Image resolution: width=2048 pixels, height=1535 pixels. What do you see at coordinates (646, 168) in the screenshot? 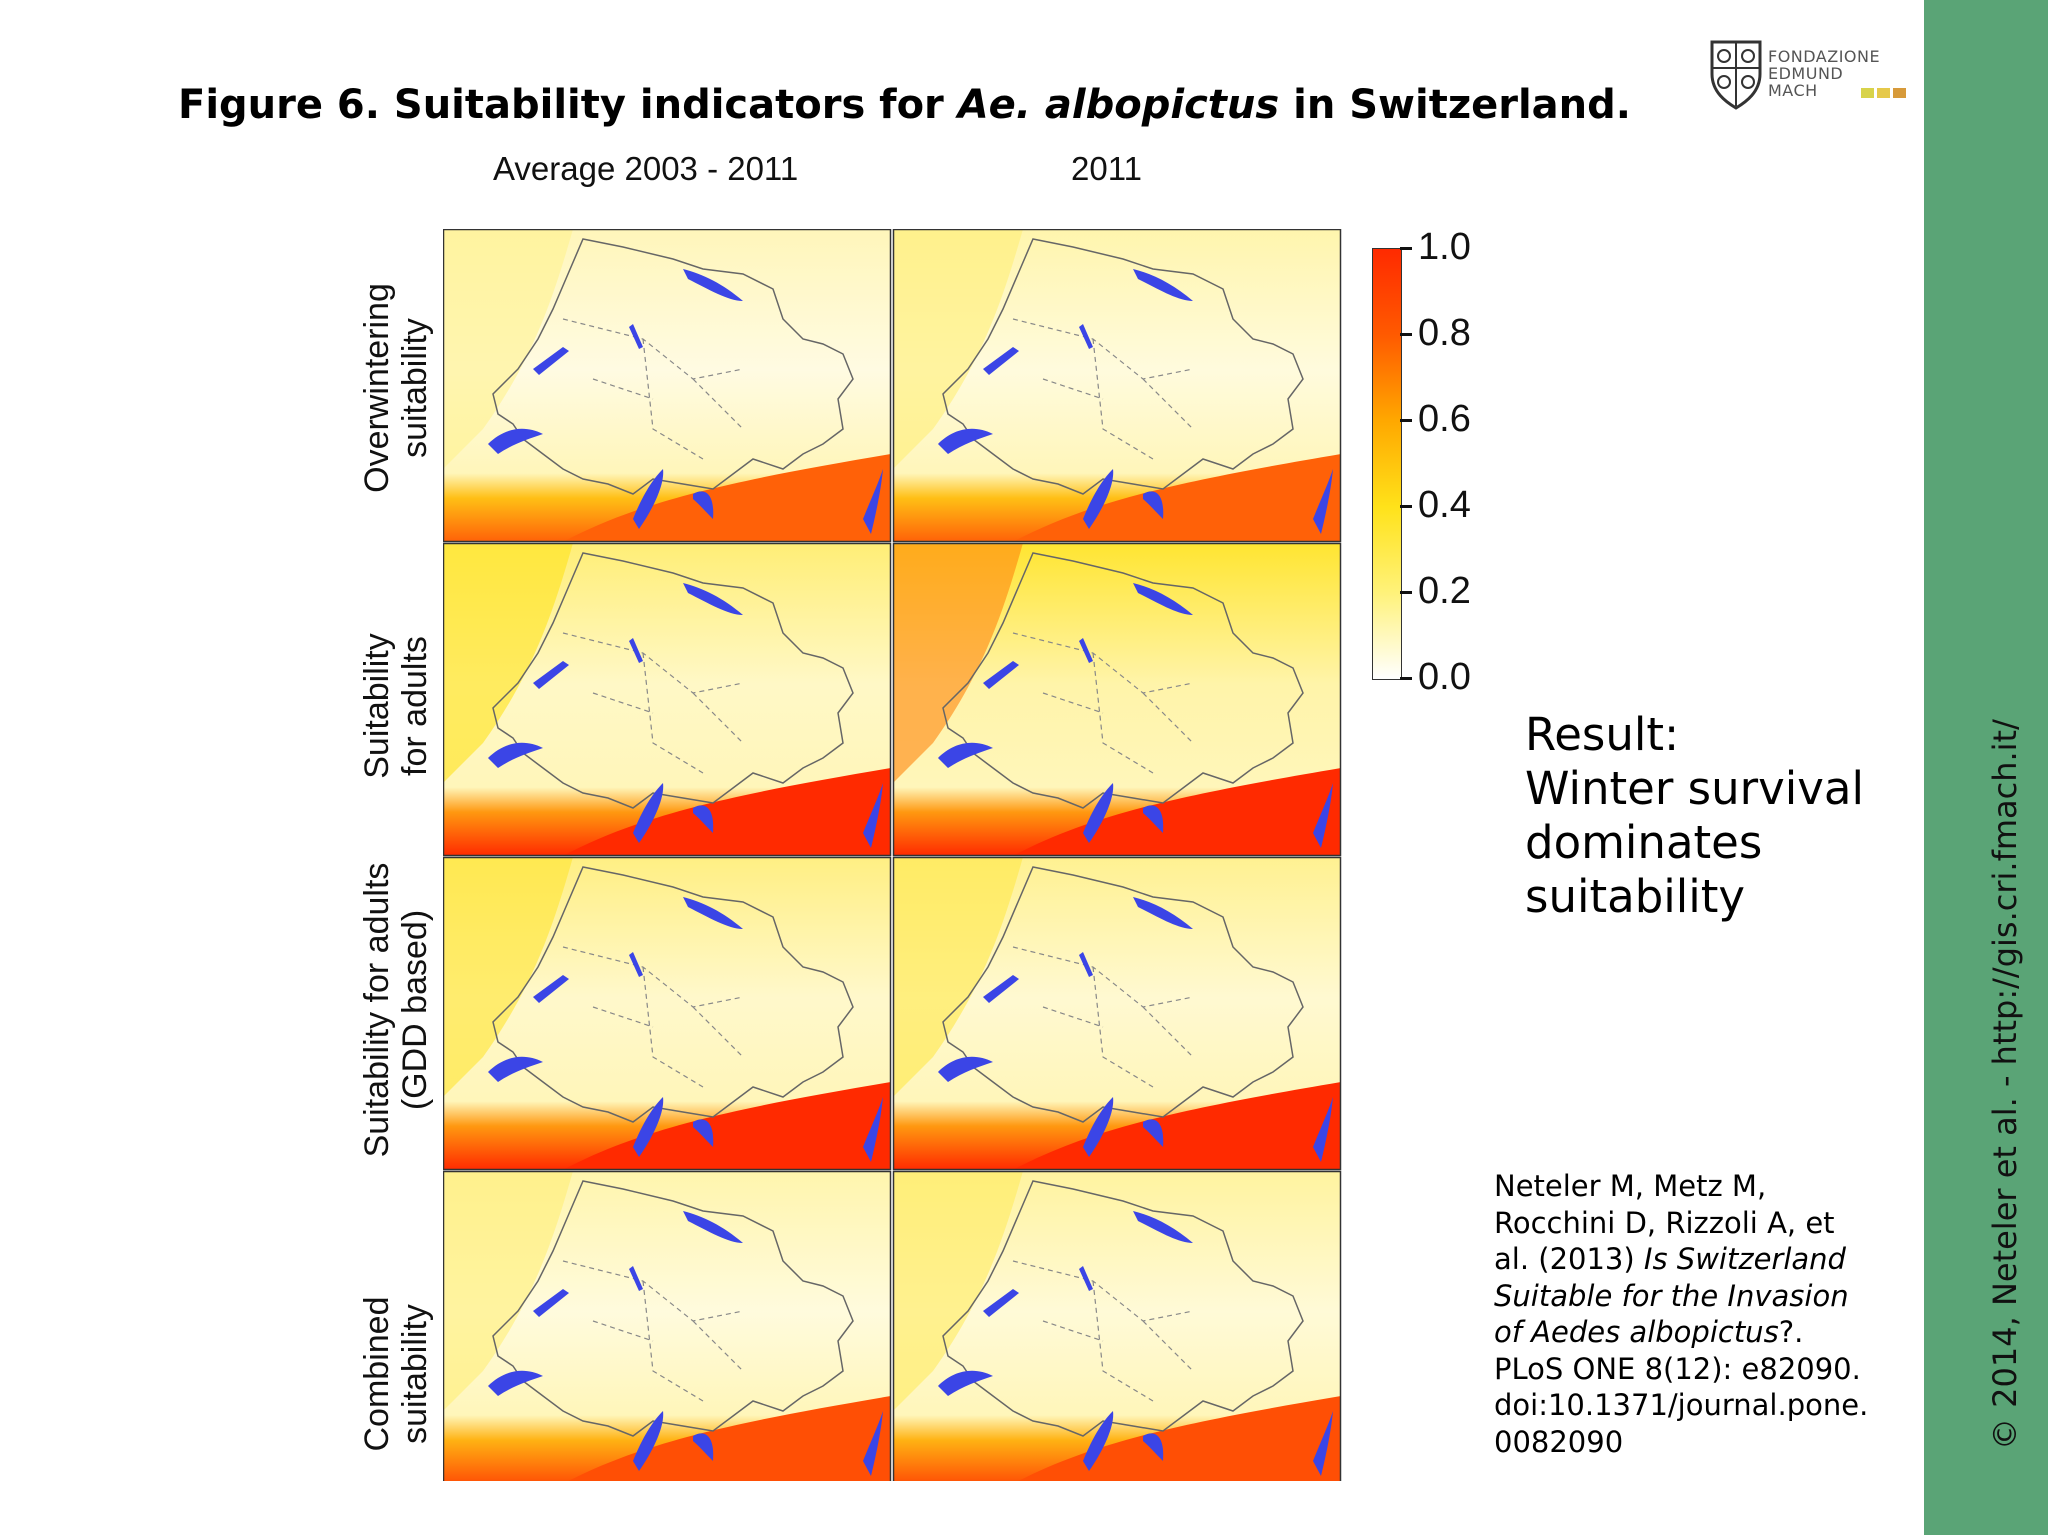
I see `column-header-average: Average 2003 - 2011` at bounding box center [646, 168].